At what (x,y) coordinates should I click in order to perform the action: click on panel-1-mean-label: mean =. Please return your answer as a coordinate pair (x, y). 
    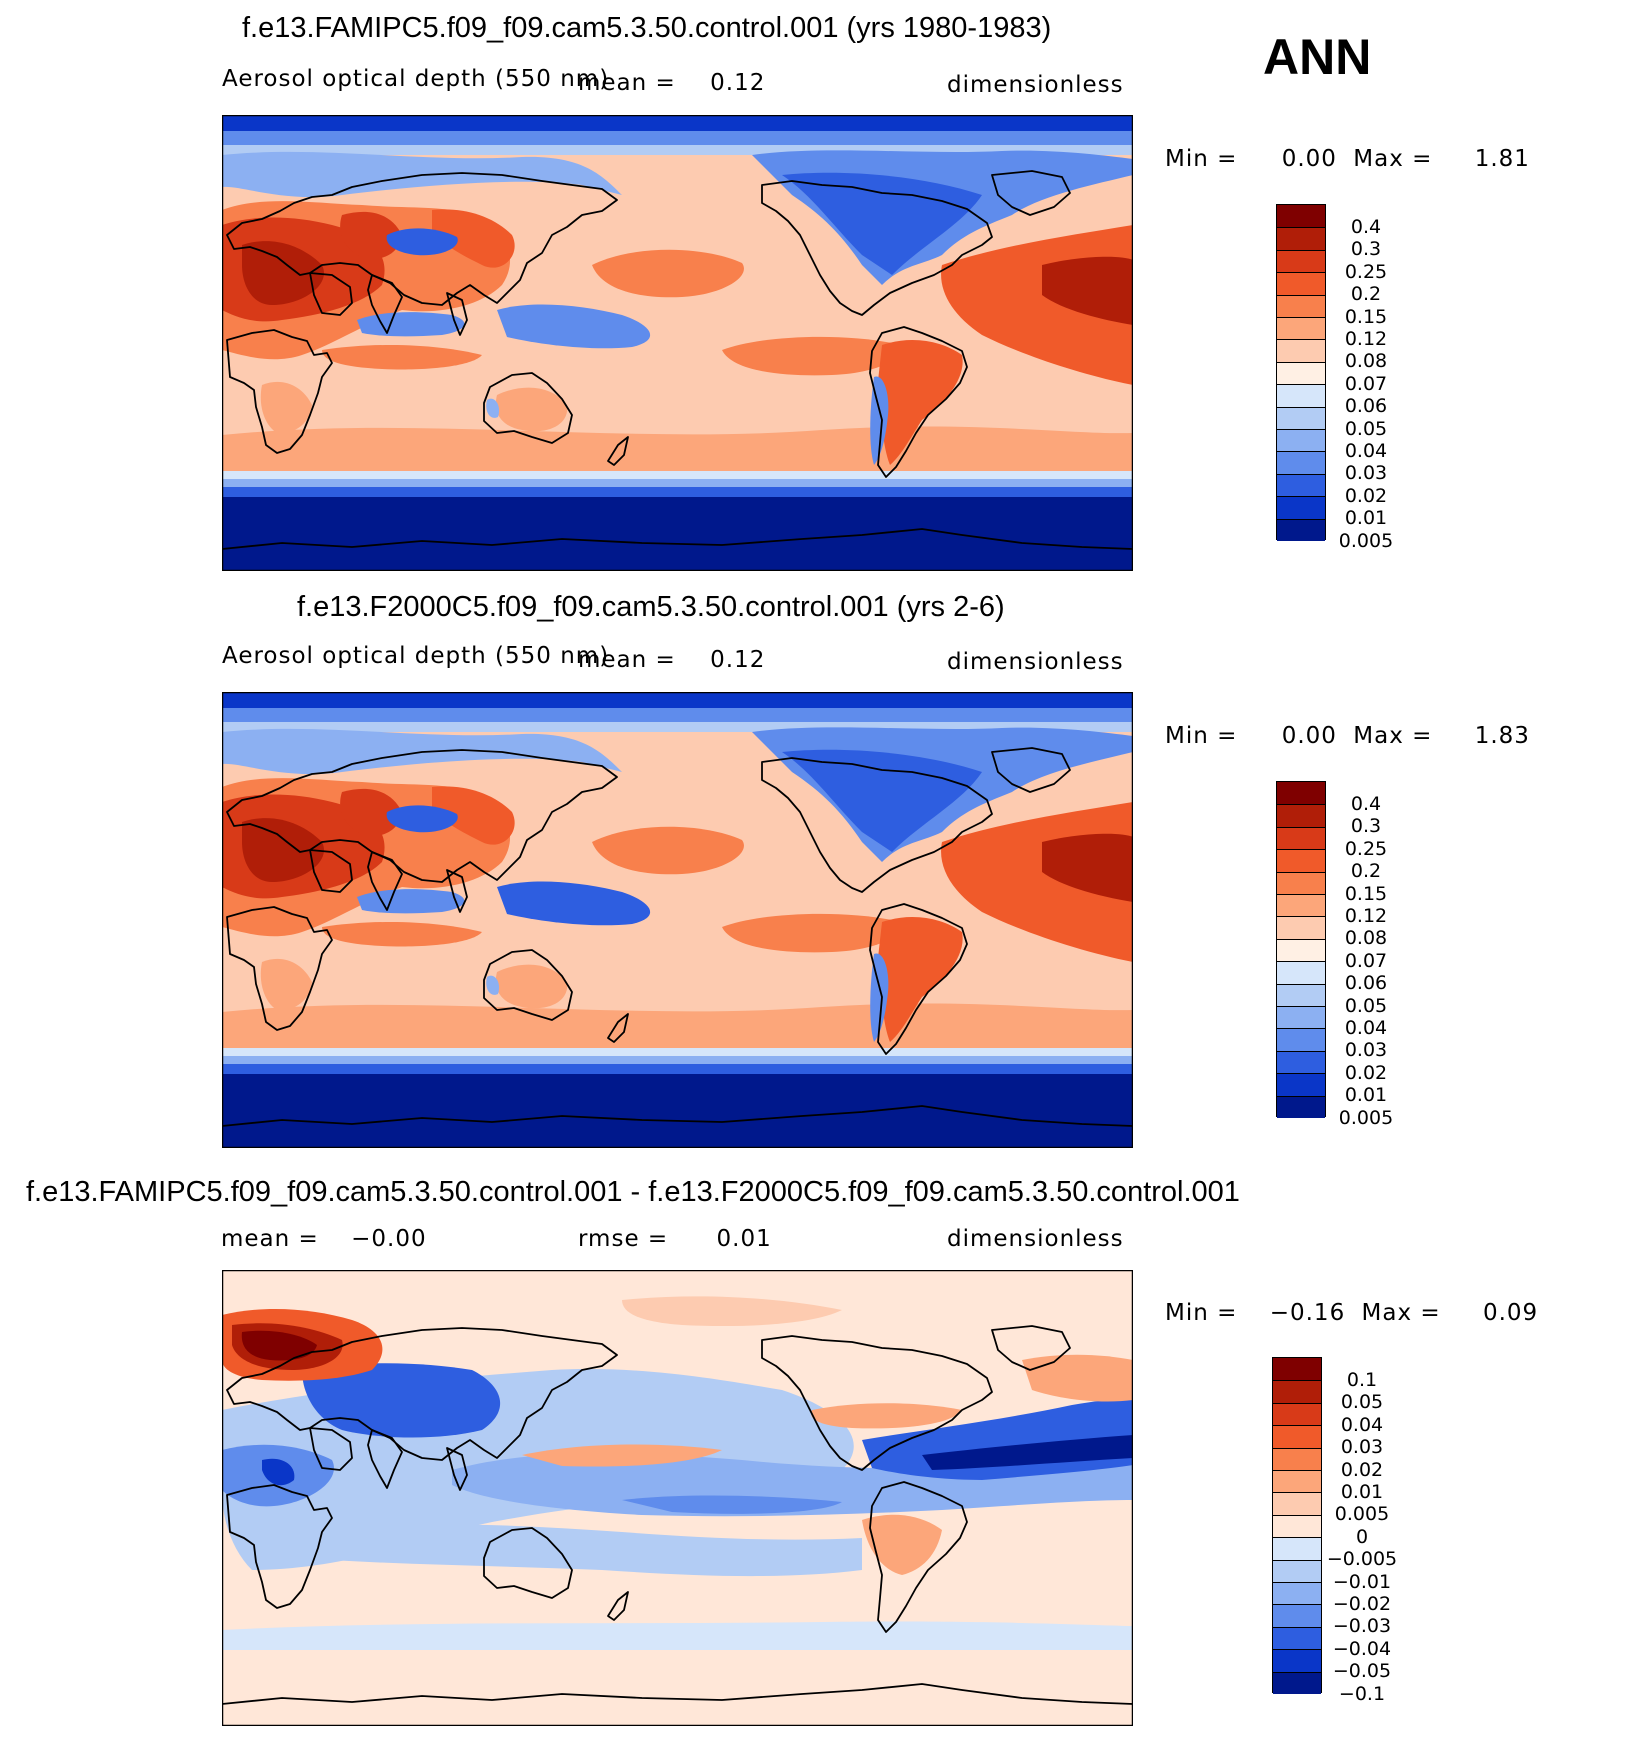
    Looking at the image, I should click on (627, 83).